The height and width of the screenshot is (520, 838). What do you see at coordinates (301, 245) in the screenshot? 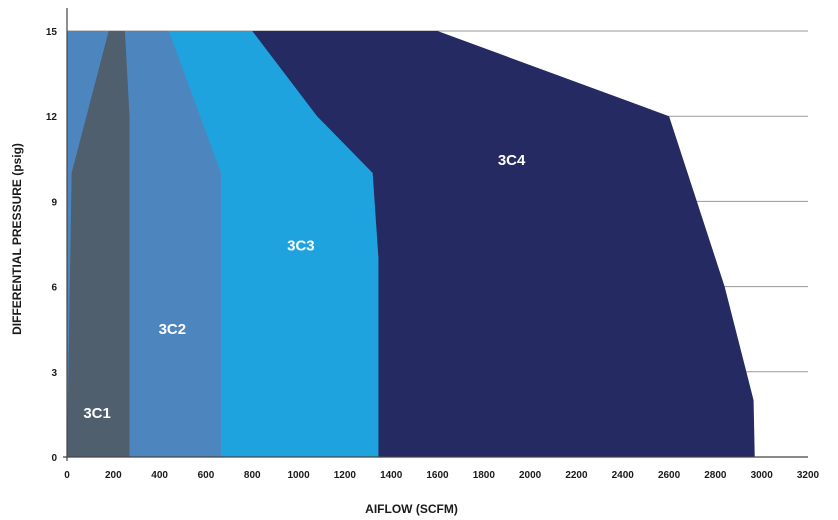
I see `region-label-3c3: 3C3` at bounding box center [301, 245].